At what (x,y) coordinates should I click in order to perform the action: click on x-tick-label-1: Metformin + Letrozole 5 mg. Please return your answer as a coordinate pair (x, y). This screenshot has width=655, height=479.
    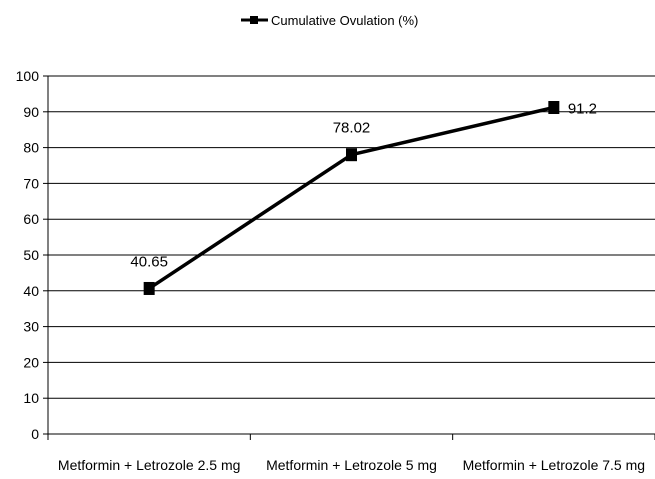
    Looking at the image, I should click on (351, 465).